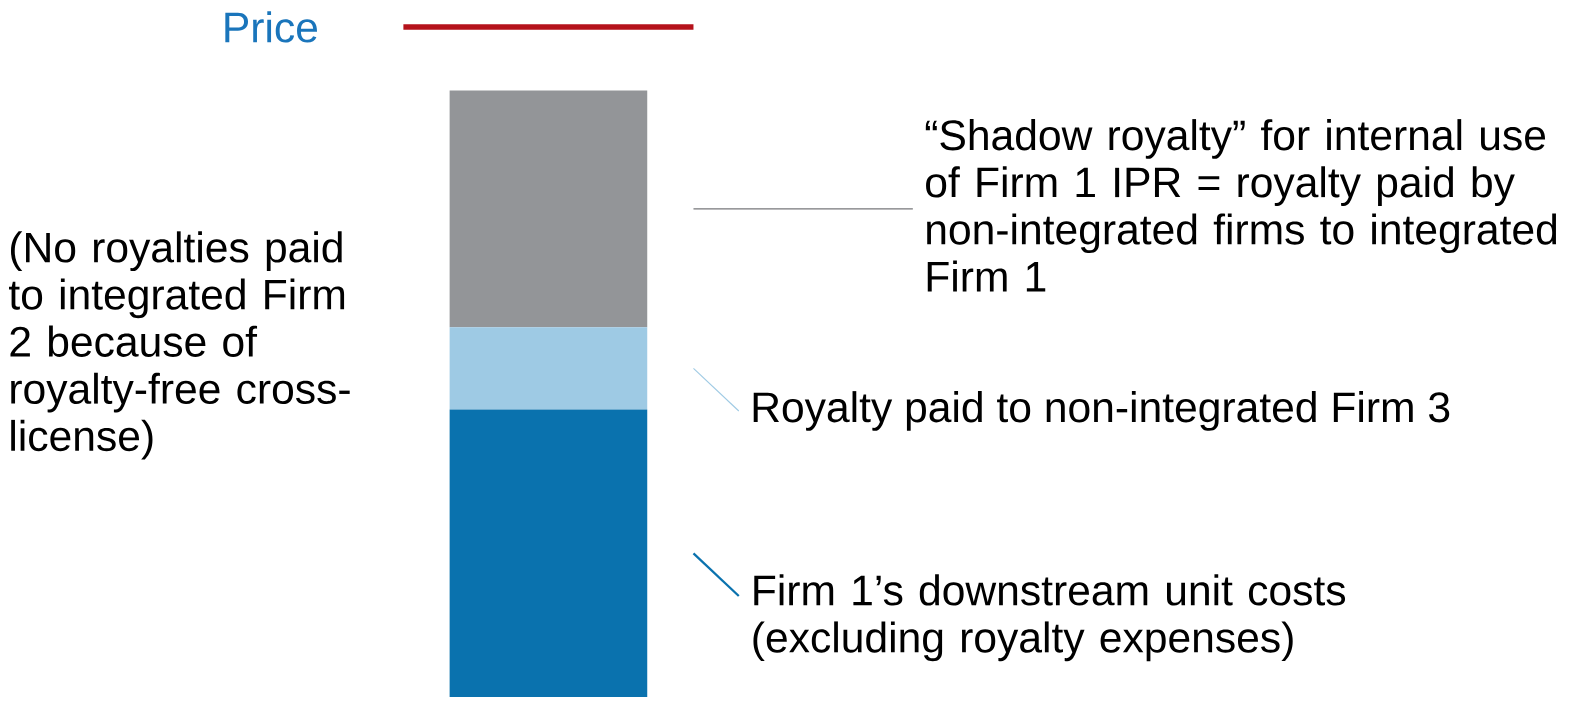 The height and width of the screenshot is (705, 1586). I want to click on text: “Shadow royalty” for internal use of Firm 1 IPR = royalty paid by non-integrated firms to integrated Firm 1, so click(1241, 205).